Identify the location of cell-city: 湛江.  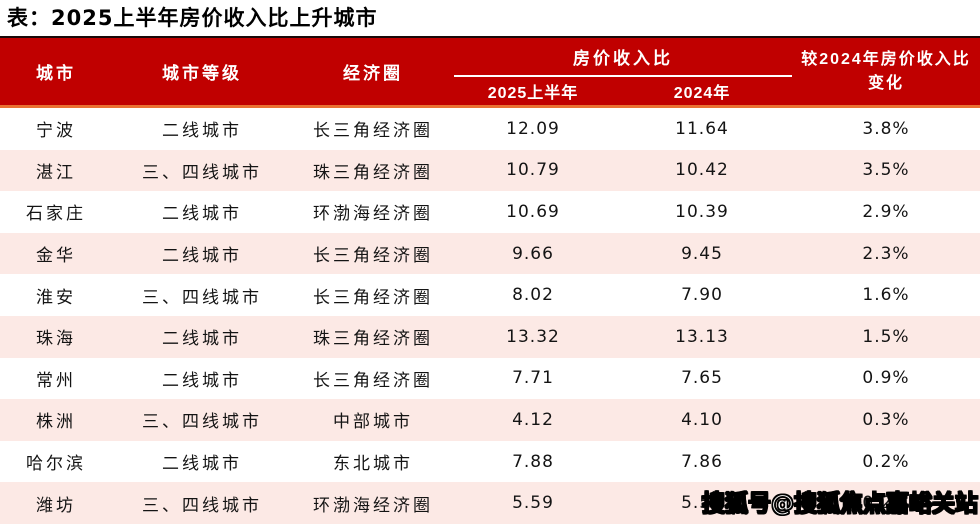
(56, 172).